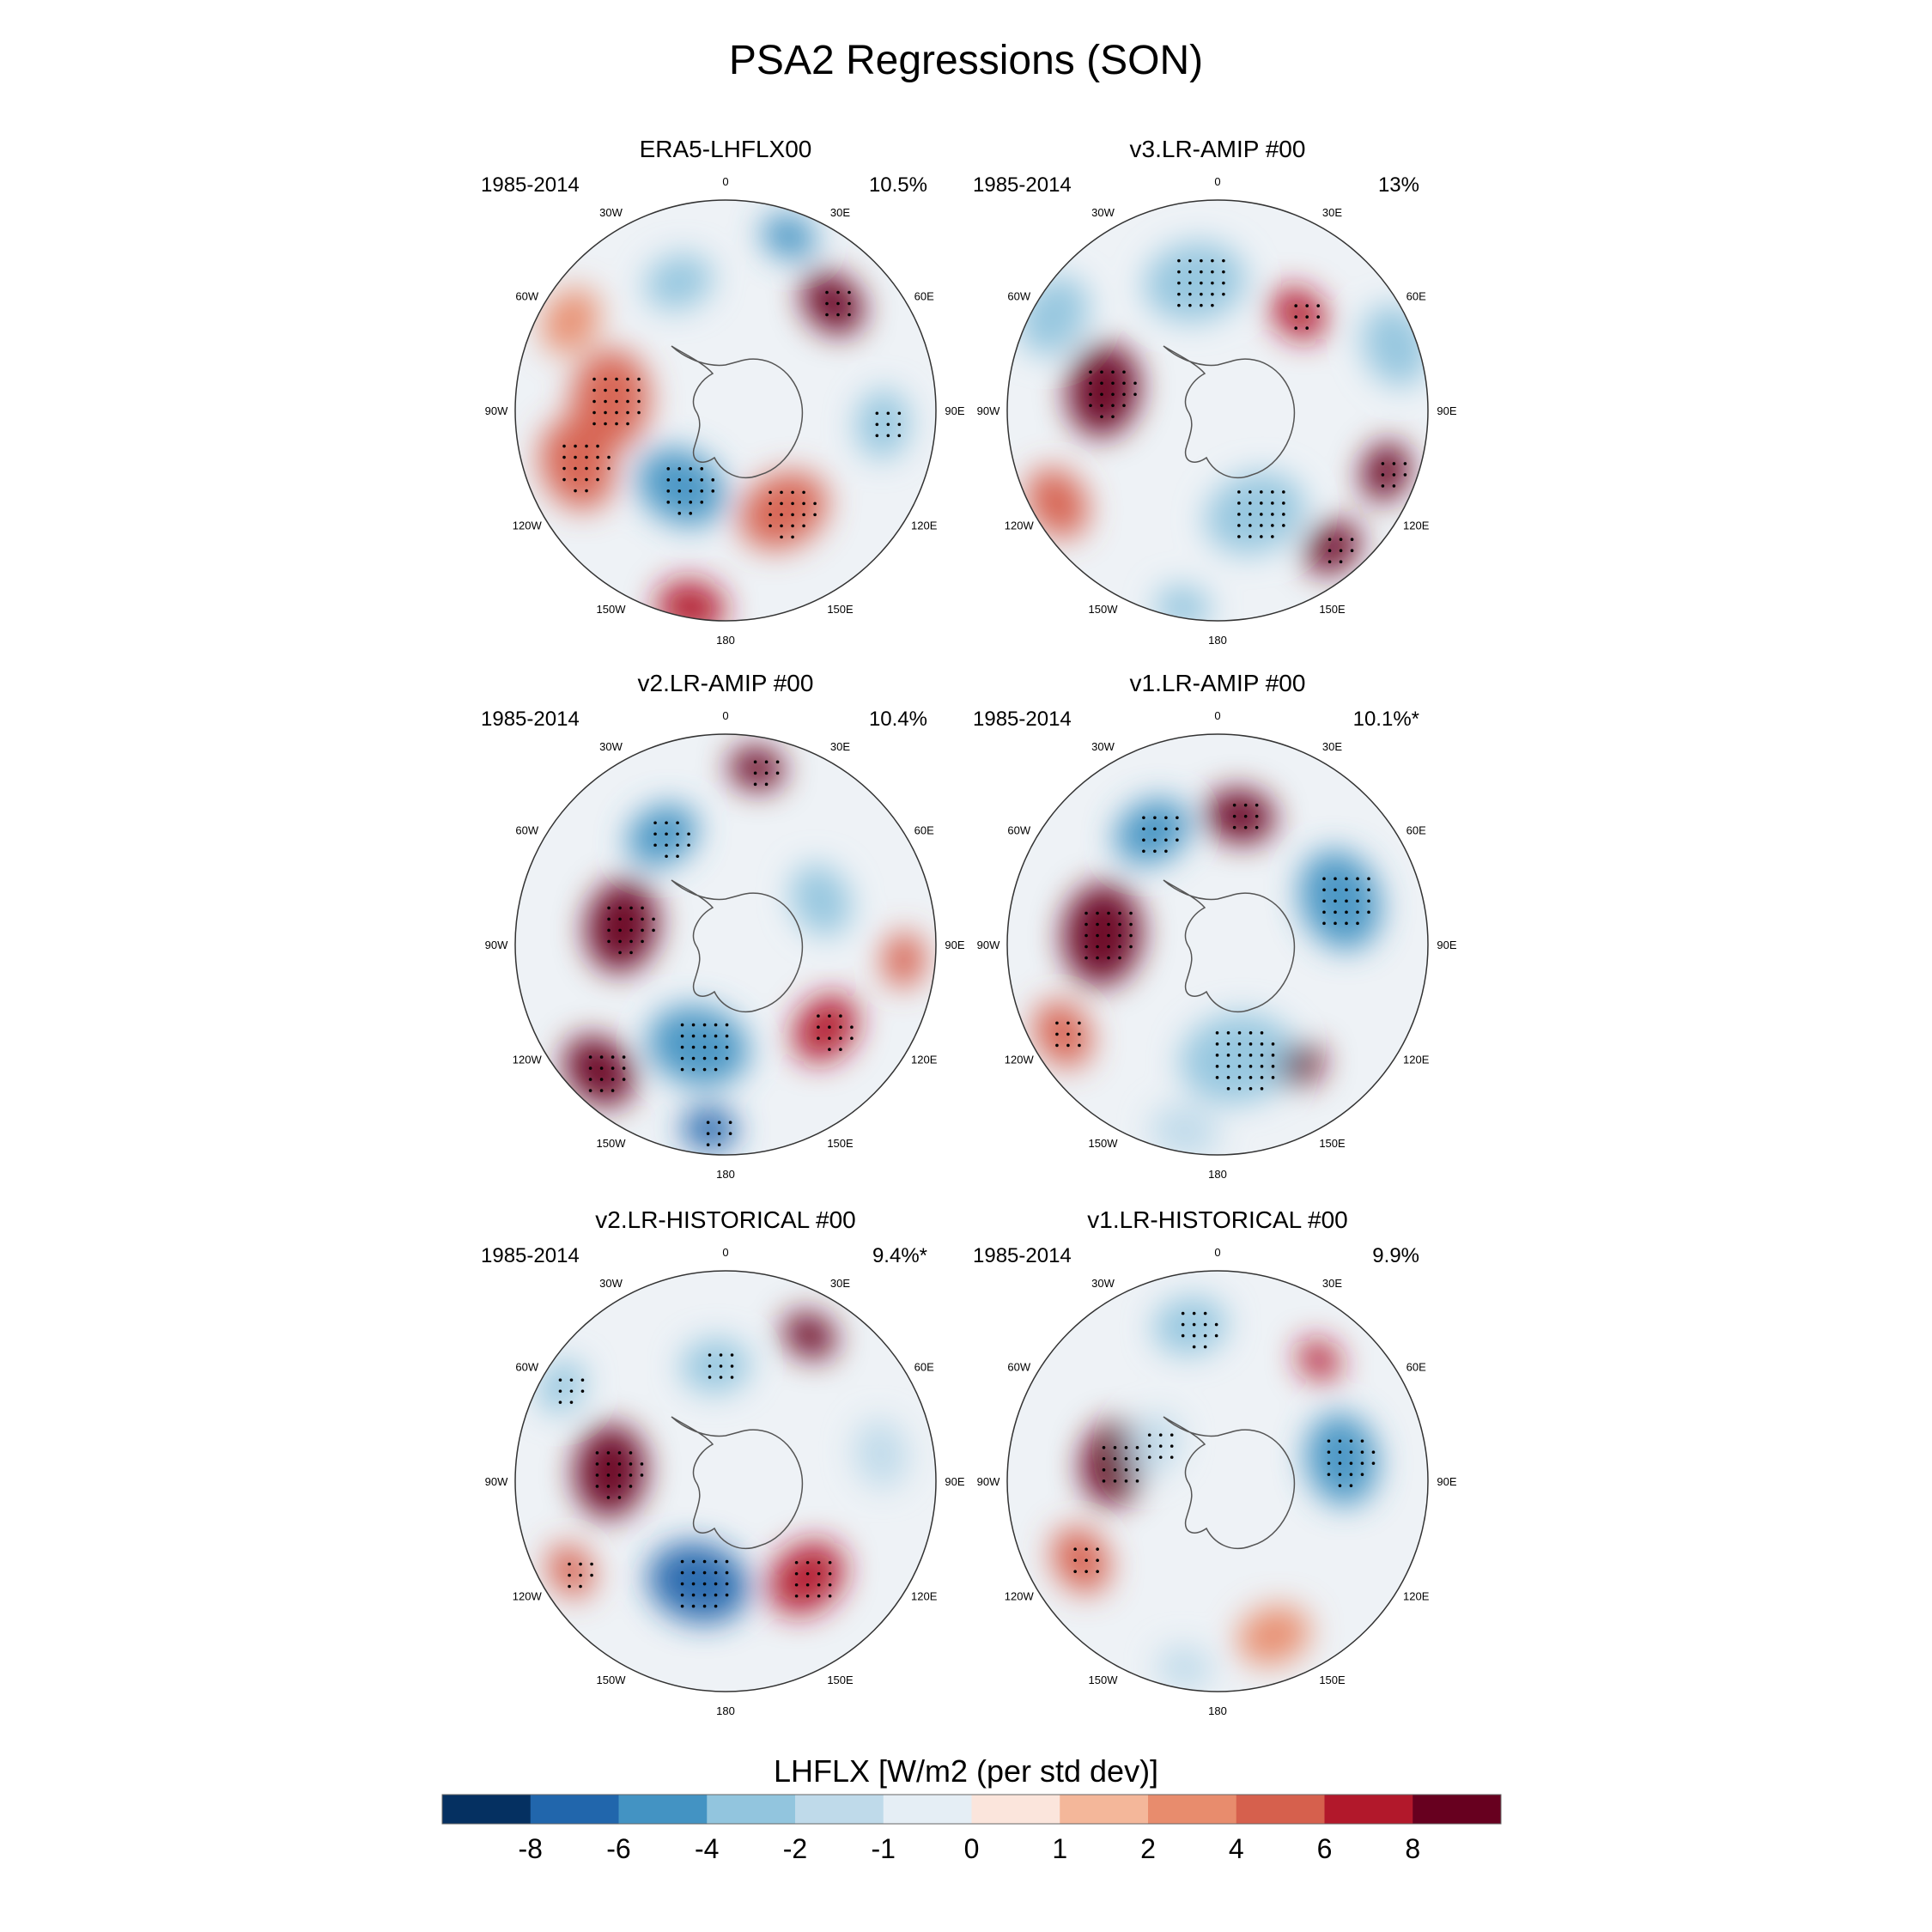 Image resolution: width=1932 pixels, height=1932 pixels. Describe the element at coordinates (972, 1849) in the screenshot. I see `colorbar-tick: 0` at that location.